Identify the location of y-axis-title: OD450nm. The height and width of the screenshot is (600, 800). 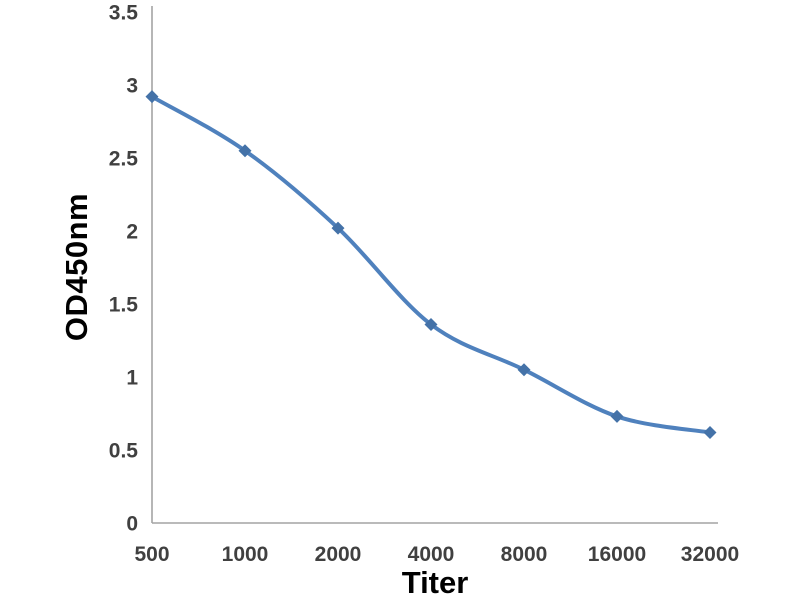
(76, 267).